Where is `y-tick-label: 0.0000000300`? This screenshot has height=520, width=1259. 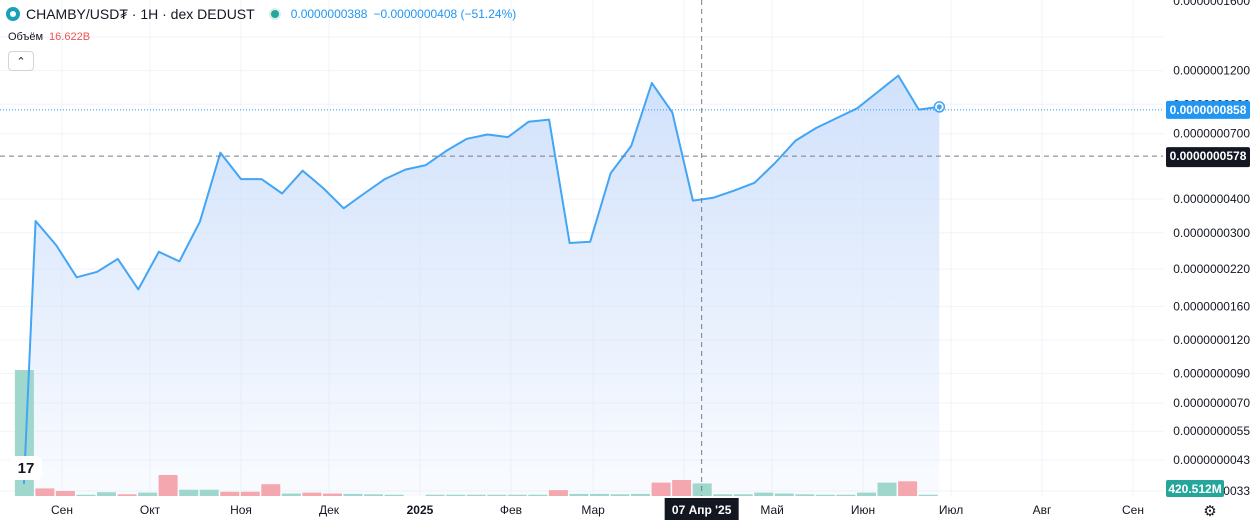 y-tick-label: 0.0000000300 is located at coordinates (1211, 233).